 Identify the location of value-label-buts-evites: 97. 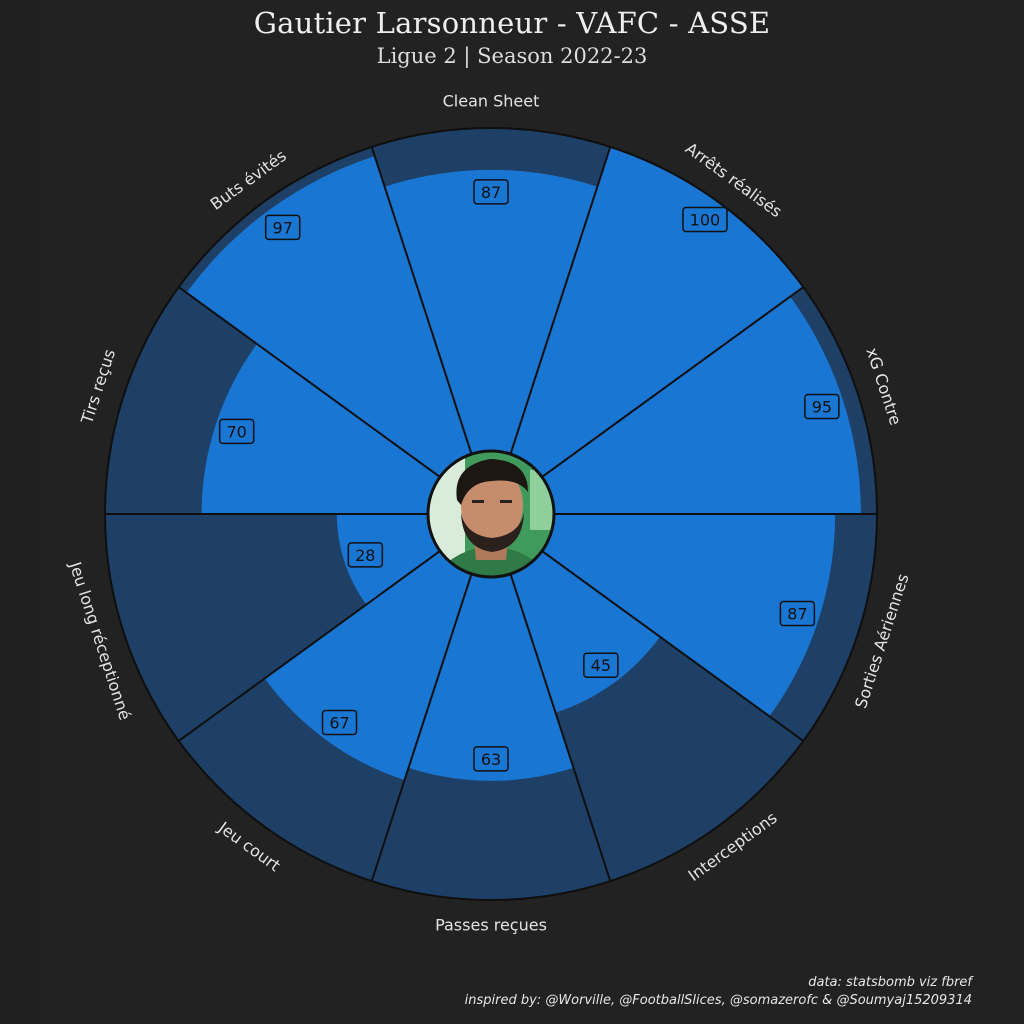
(282, 227).